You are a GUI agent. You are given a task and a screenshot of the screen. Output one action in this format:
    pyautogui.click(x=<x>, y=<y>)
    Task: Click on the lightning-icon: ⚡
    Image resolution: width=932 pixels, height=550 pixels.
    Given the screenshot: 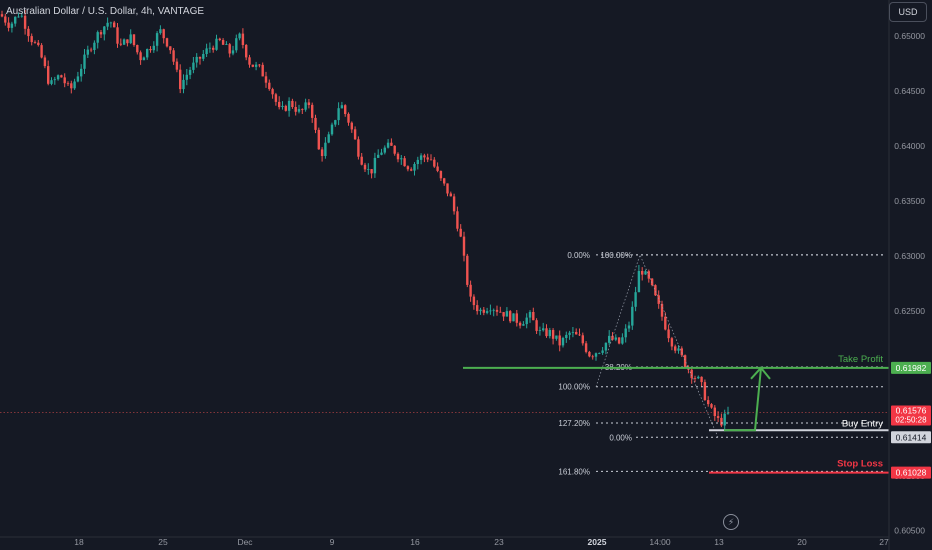 What is the action you would take?
    pyautogui.click(x=731, y=522)
    